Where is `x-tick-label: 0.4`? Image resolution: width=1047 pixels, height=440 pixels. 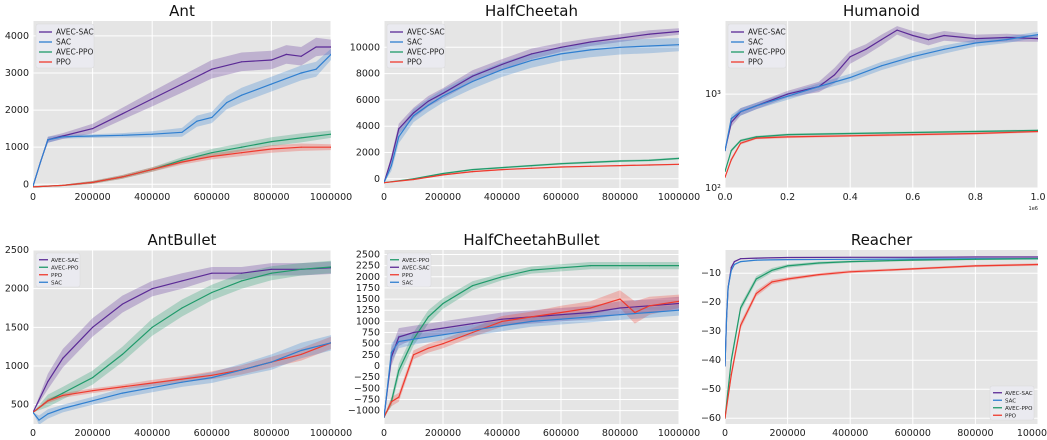 x-tick-label: 0.4 is located at coordinates (850, 197).